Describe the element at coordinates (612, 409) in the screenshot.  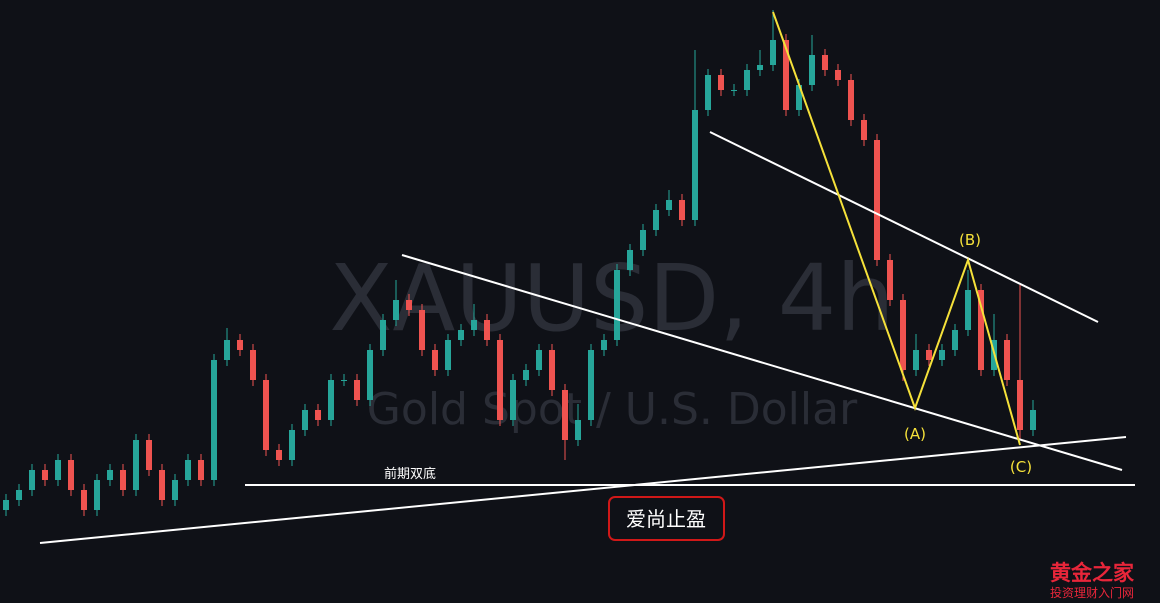
I see `watermark-name: Gold Spot / U.S. Dollar` at that location.